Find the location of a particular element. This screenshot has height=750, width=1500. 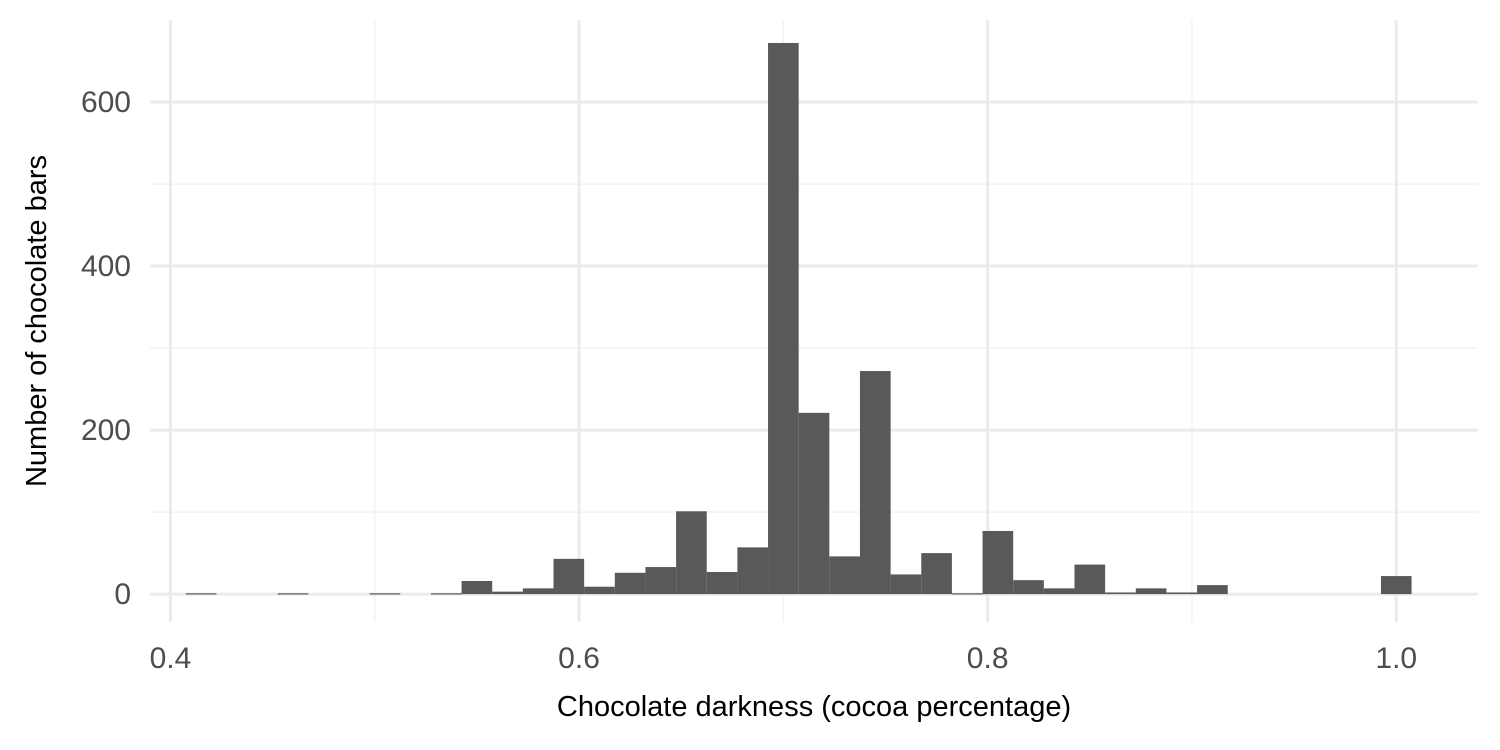

x-tick-label: 0.4 is located at coordinates (171, 658).